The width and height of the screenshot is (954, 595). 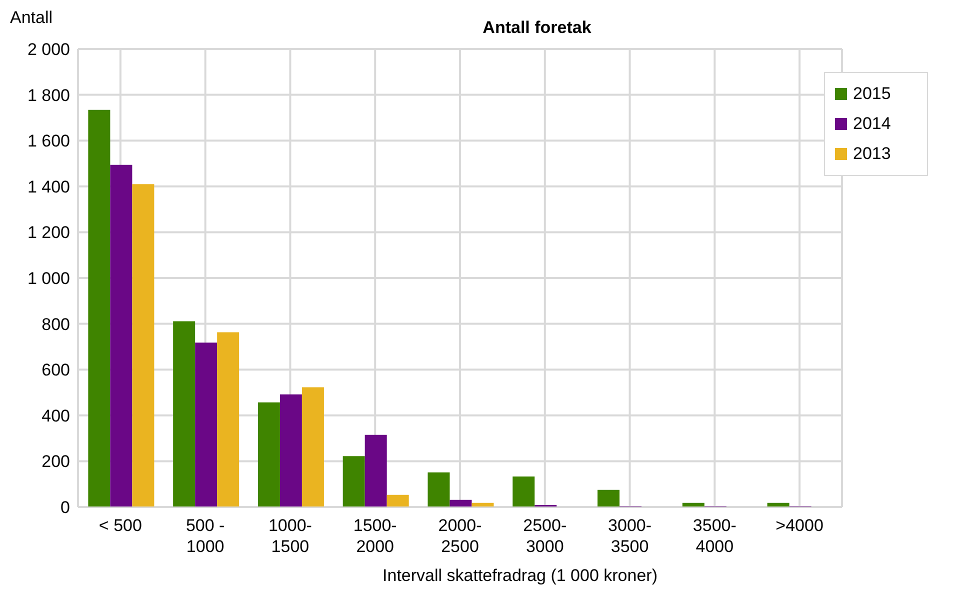 What do you see at coordinates (205, 536) in the screenshot?
I see `x-tick-label: 500 - 1000` at bounding box center [205, 536].